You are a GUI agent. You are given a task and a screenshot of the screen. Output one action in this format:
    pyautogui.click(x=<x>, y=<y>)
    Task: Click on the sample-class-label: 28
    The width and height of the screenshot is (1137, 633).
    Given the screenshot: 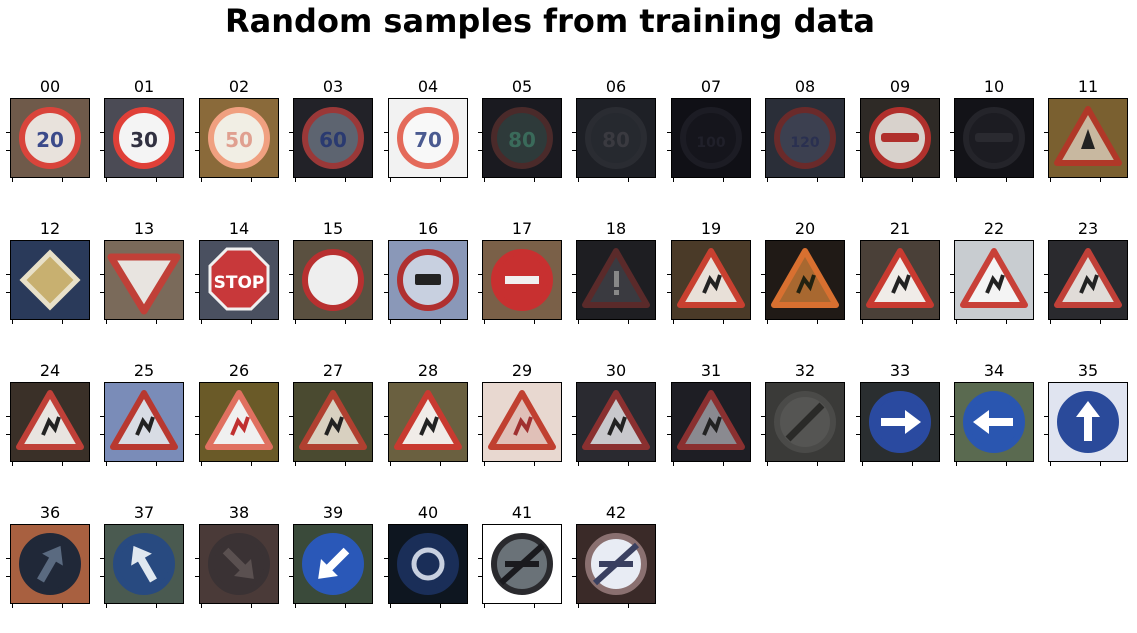 What is the action you would take?
    pyautogui.click(x=428, y=370)
    